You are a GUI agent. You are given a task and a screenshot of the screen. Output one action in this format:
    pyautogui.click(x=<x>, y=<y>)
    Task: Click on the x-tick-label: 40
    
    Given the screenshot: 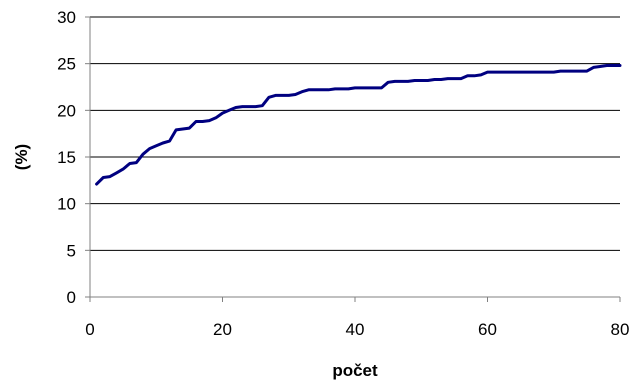 What is the action you would take?
    pyautogui.click(x=355, y=329)
    